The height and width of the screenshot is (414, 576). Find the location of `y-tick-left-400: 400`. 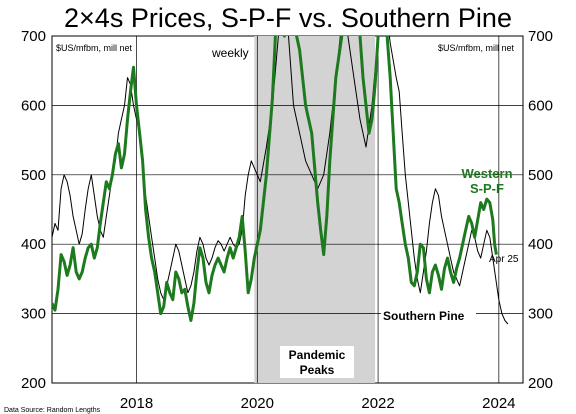

y-tick-left-400: 400 is located at coordinates (33, 244).